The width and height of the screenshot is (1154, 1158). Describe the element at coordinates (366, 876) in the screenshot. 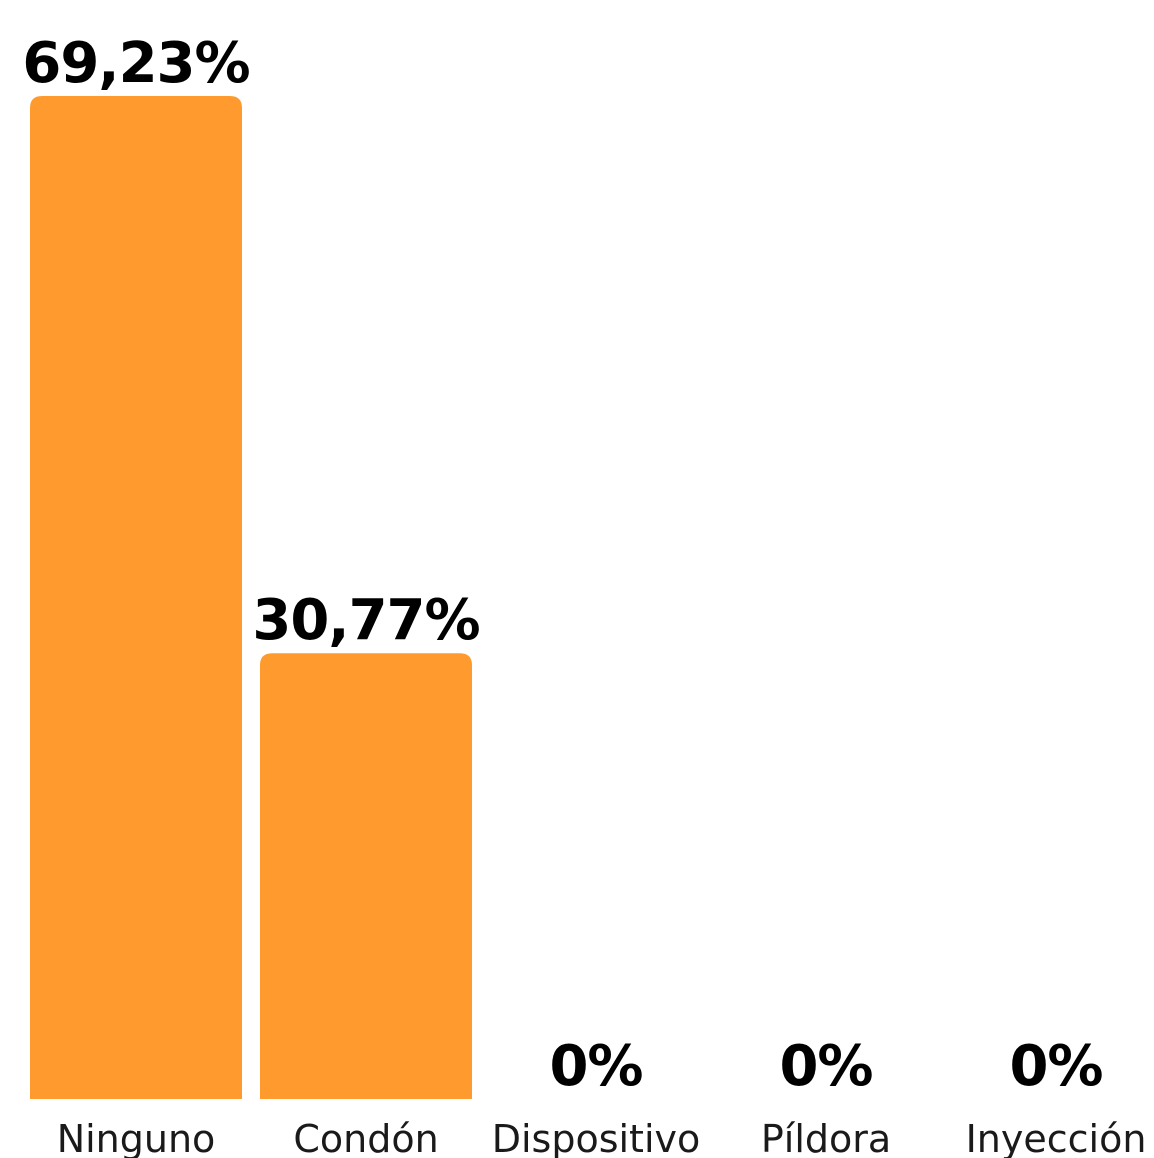

I see `bar-condon` at that location.